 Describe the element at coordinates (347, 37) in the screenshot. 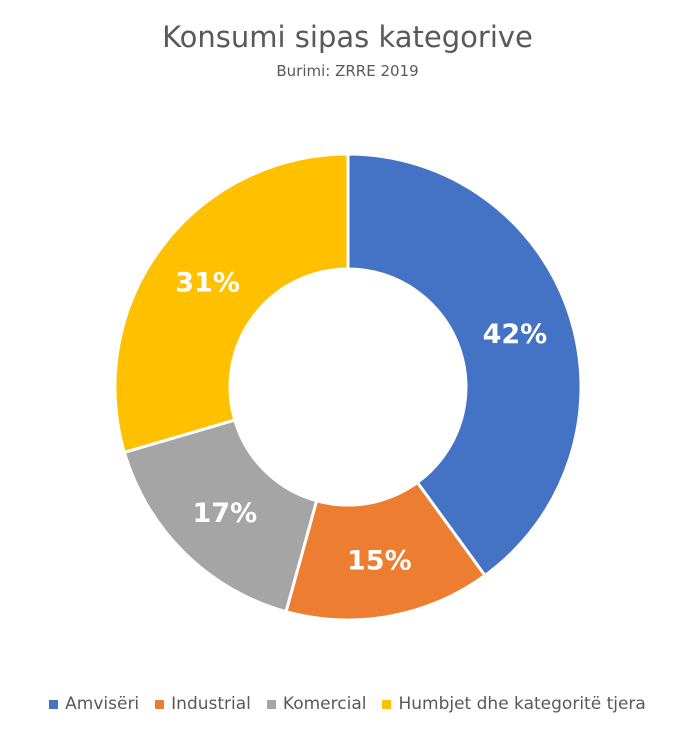

I see `chart-title: Konsumi sipas kategorive` at that location.